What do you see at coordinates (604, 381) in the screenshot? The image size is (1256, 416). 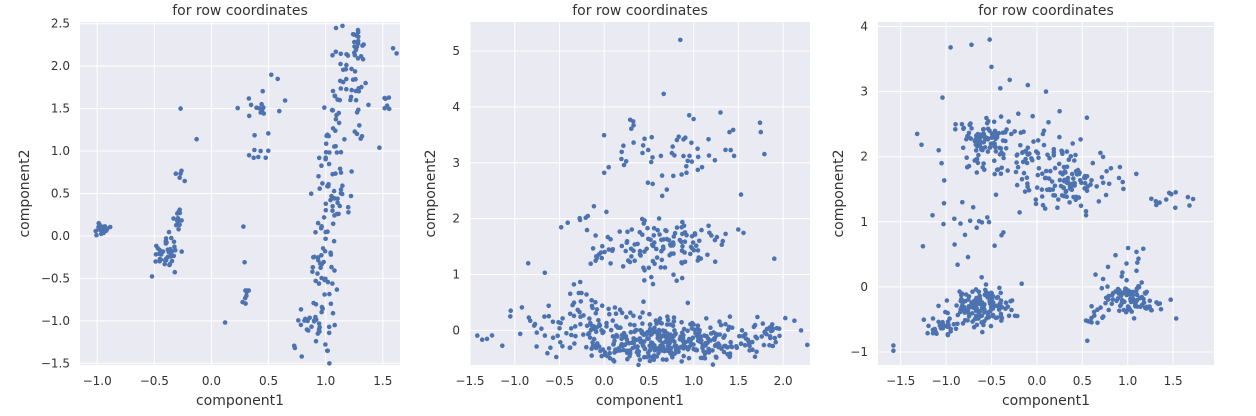 I see `x-tick-label: 0.0` at bounding box center [604, 381].